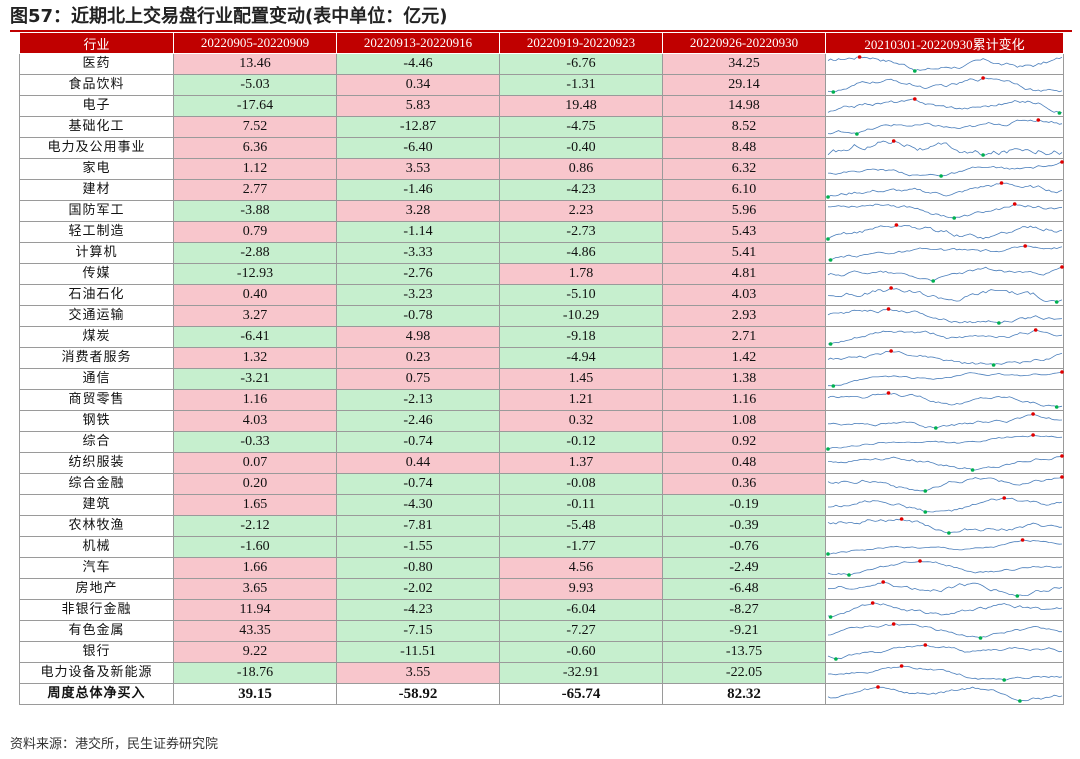  Describe the element at coordinates (255, 85) in the screenshot. I see `weekly-value: -5.03` at that location.